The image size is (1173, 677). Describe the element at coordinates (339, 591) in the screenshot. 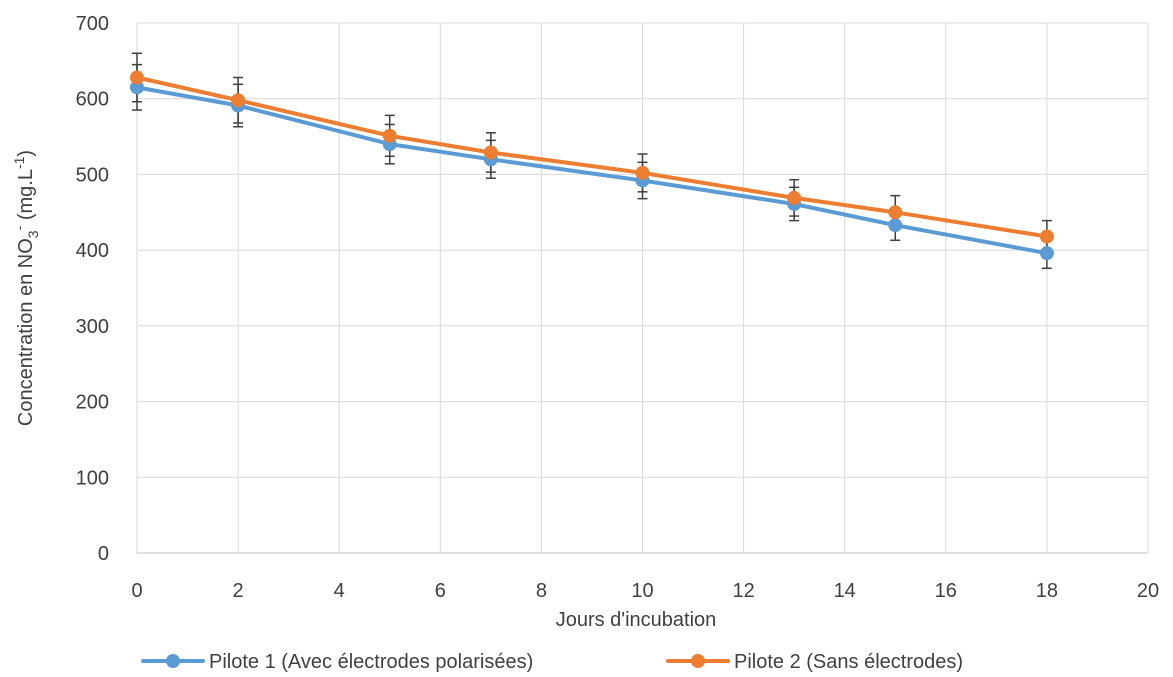

I see `x-tick-label: 4` at that location.